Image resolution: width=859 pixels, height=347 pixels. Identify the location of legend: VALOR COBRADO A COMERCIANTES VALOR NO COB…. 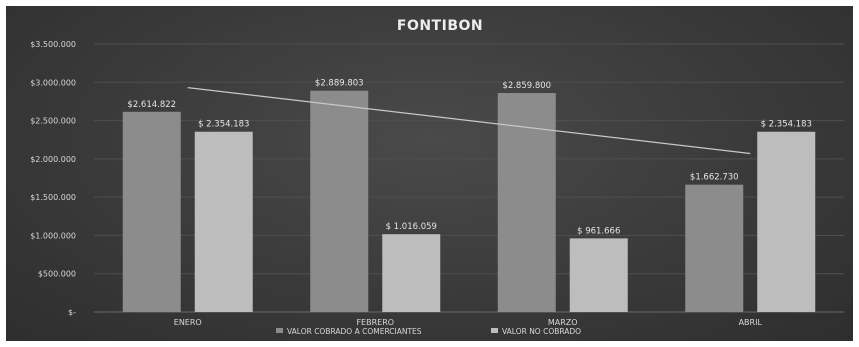
(428, 331).